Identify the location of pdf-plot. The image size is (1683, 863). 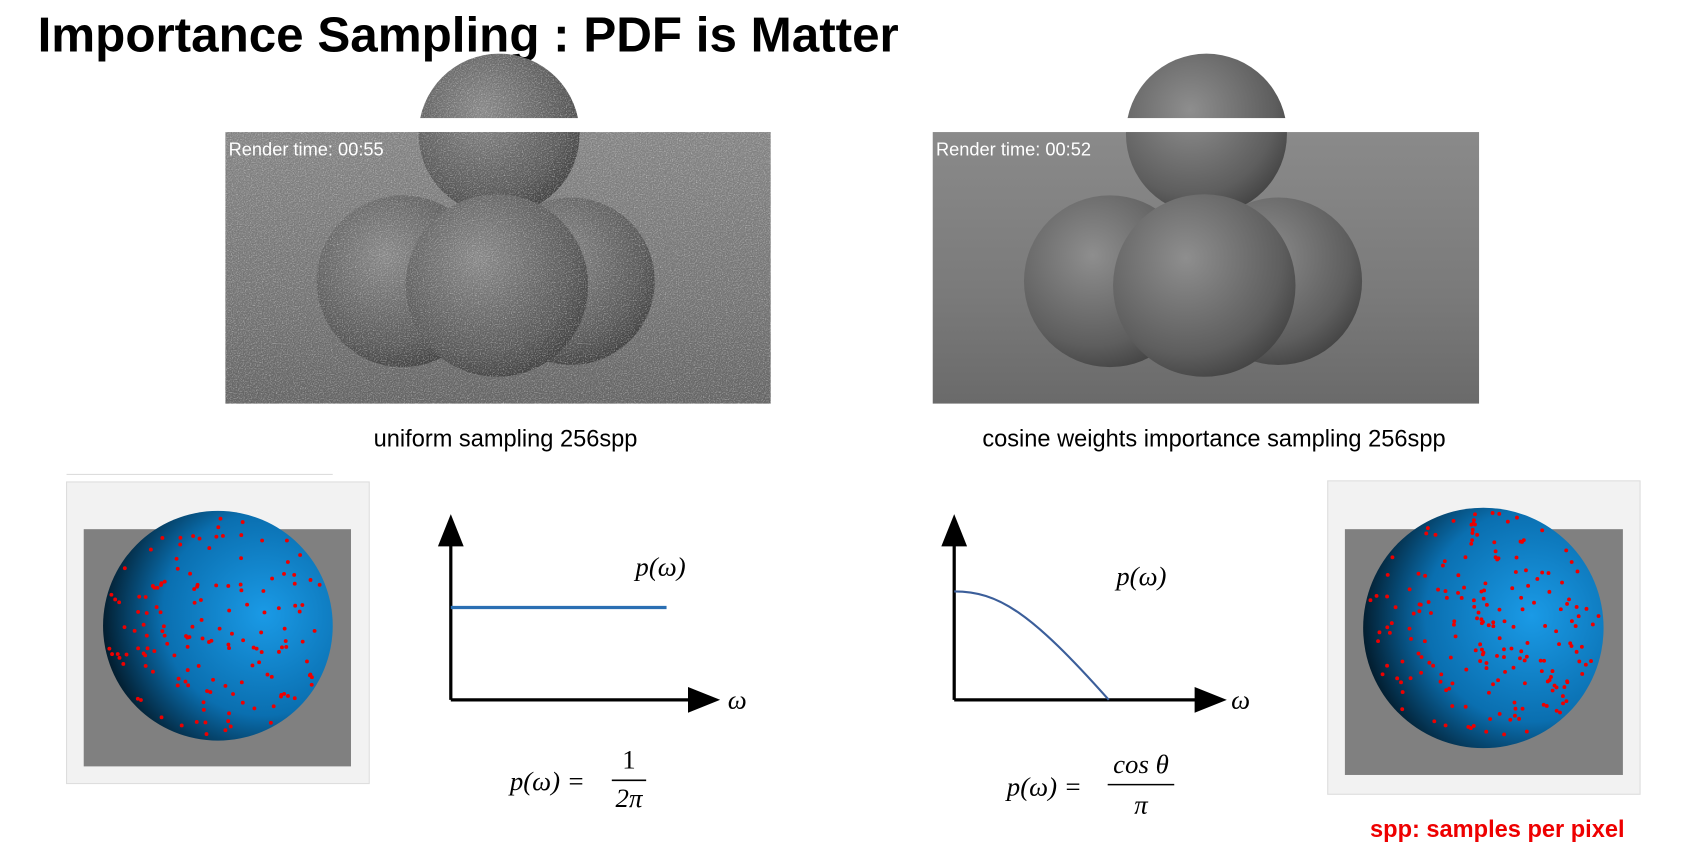
(1084, 613).